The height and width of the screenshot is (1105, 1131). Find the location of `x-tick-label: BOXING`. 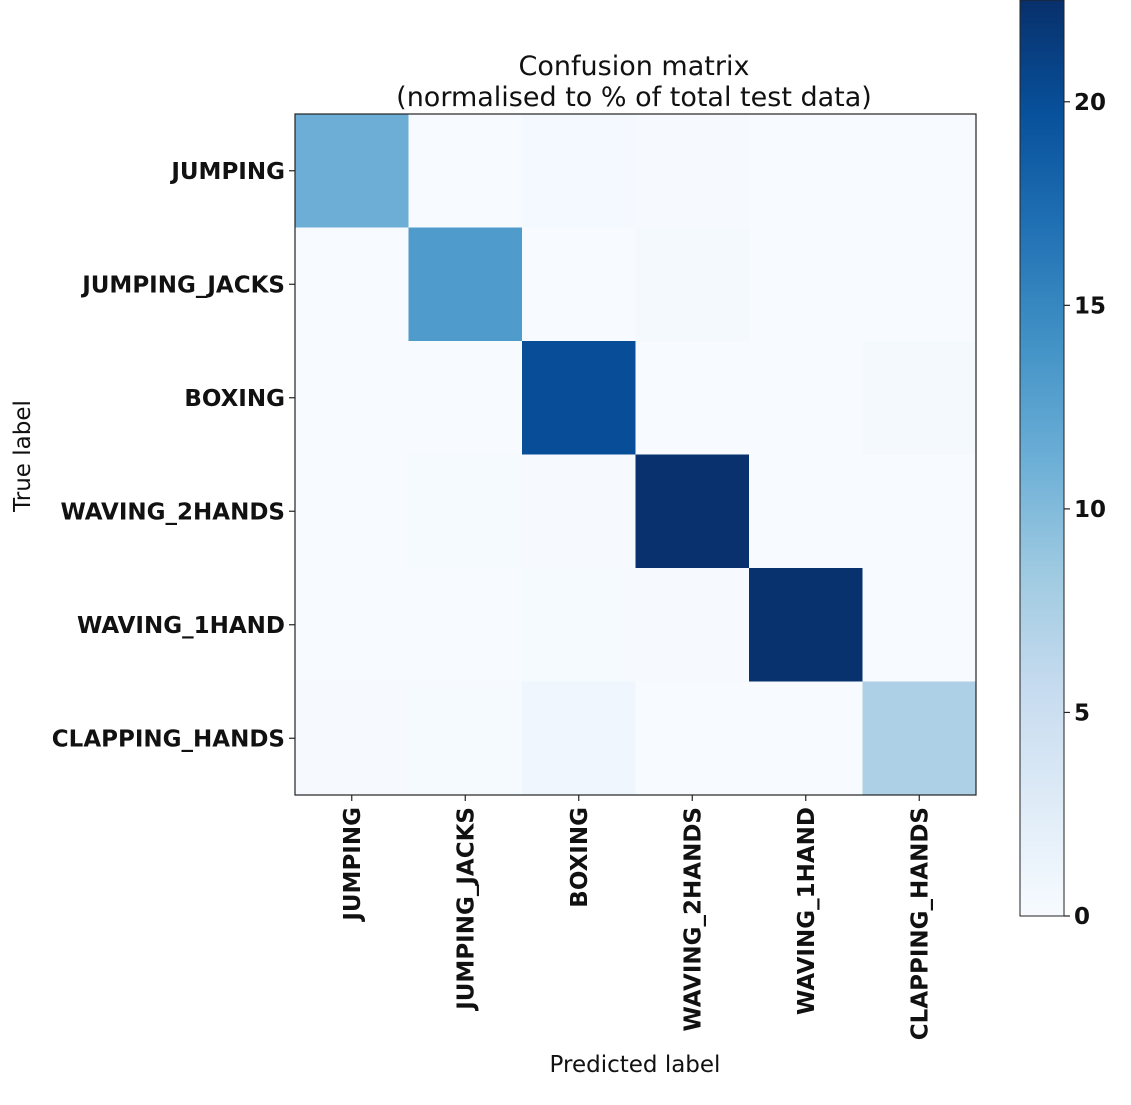

x-tick-label: BOXING is located at coordinates (580, 857).